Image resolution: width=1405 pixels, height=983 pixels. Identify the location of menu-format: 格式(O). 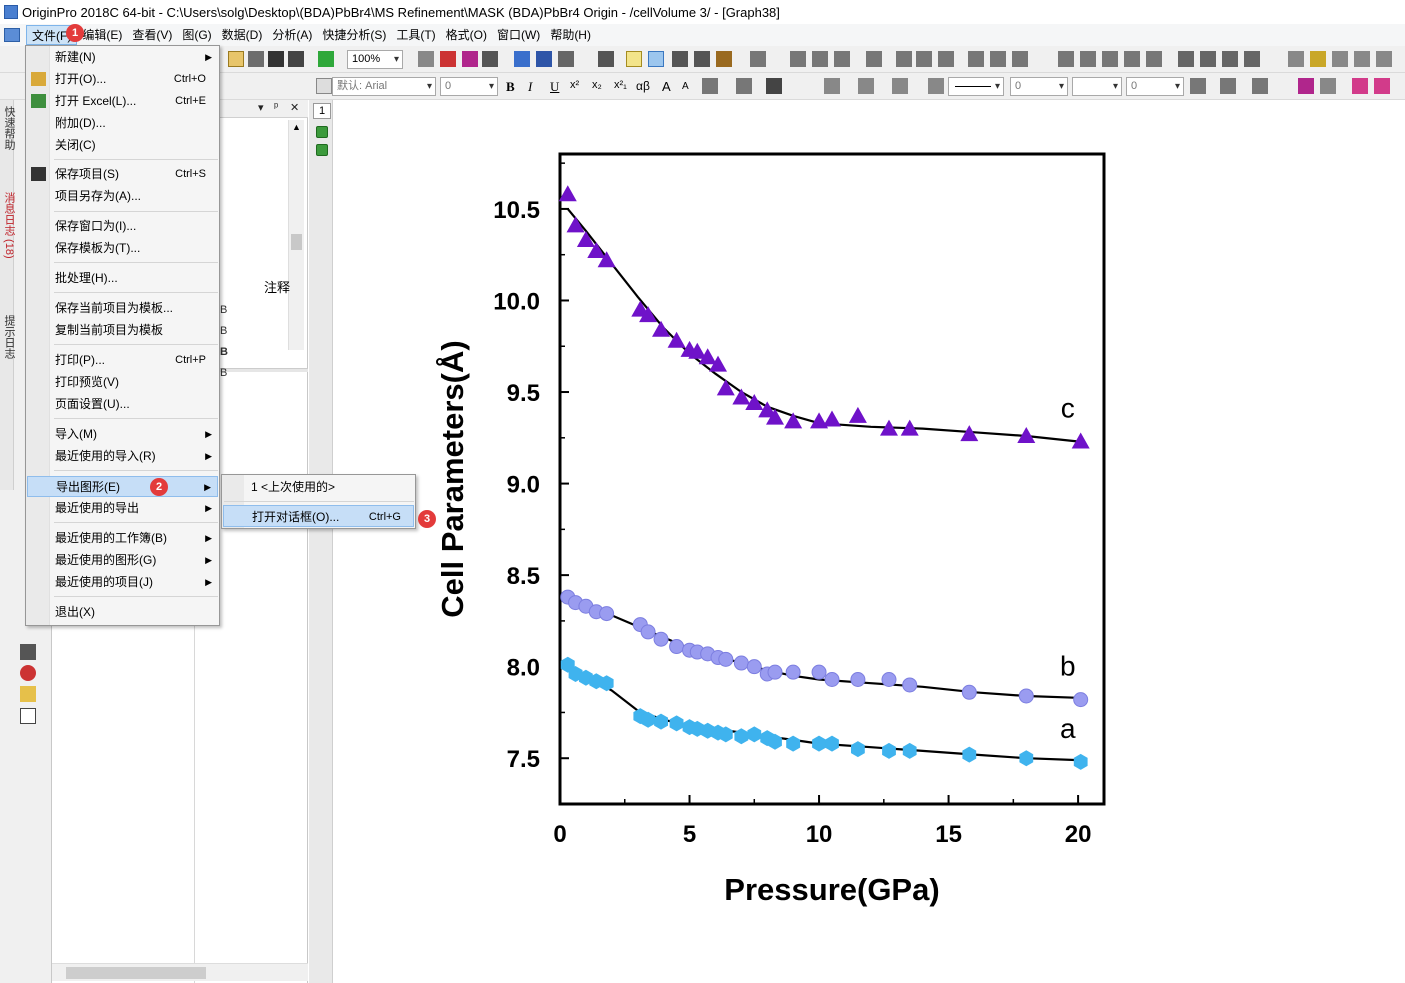
(466, 35).